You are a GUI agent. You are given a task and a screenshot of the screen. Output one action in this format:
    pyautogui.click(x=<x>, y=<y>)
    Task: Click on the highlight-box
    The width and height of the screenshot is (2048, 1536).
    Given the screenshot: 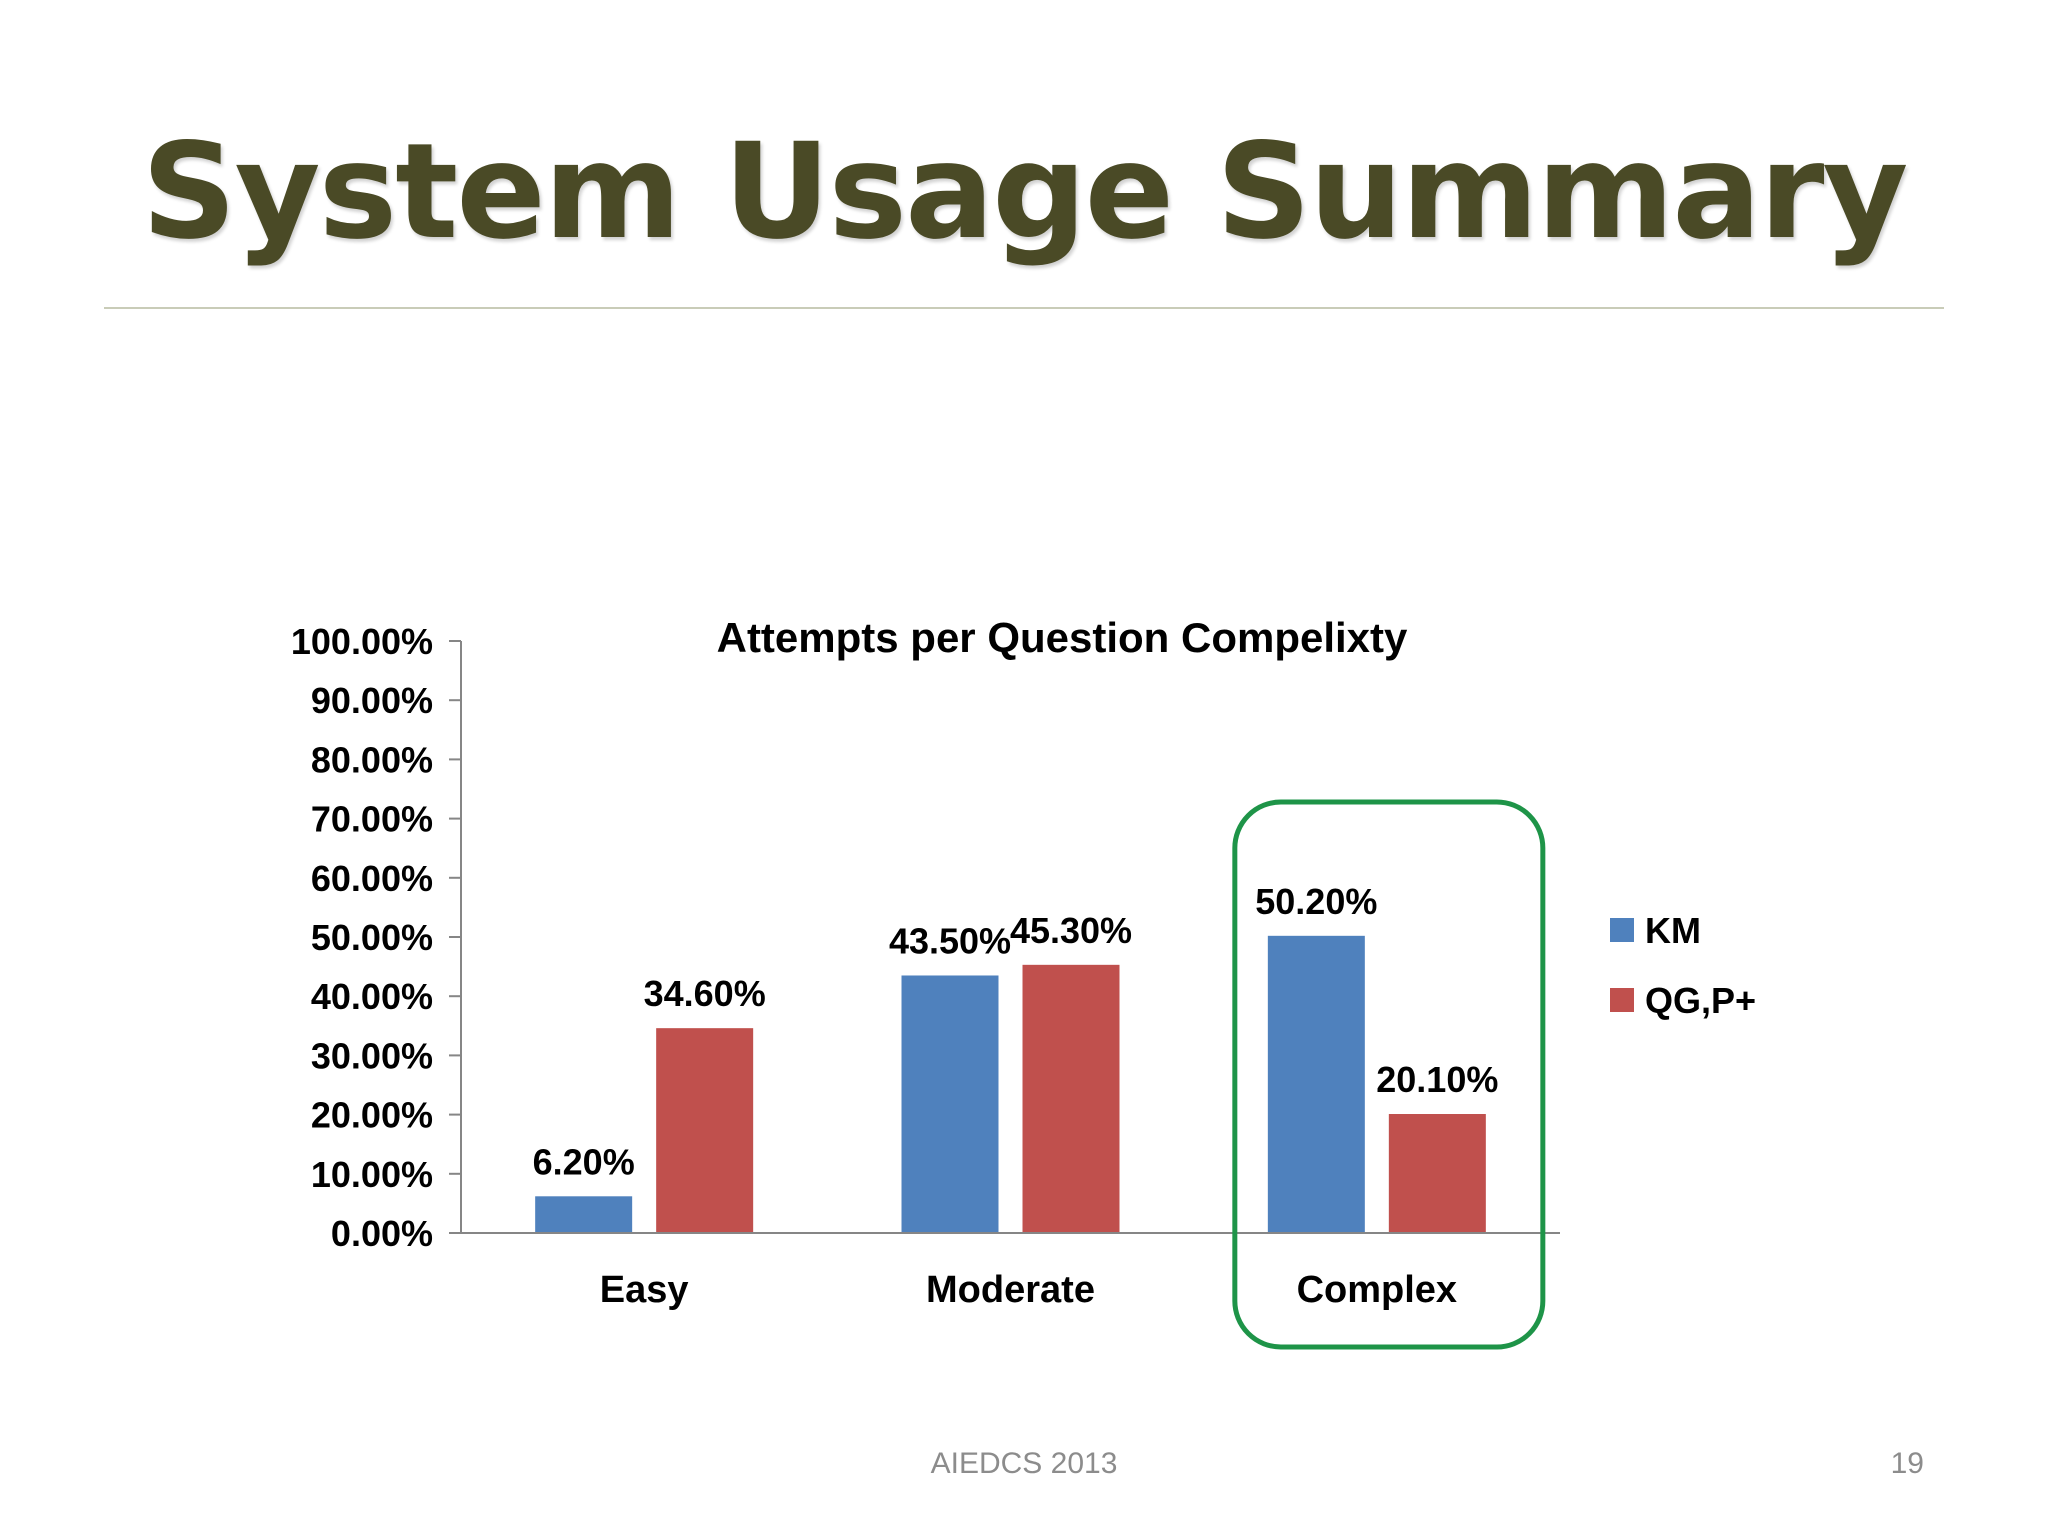 What is the action you would take?
    pyautogui.click(x=1389, y=1074)
    